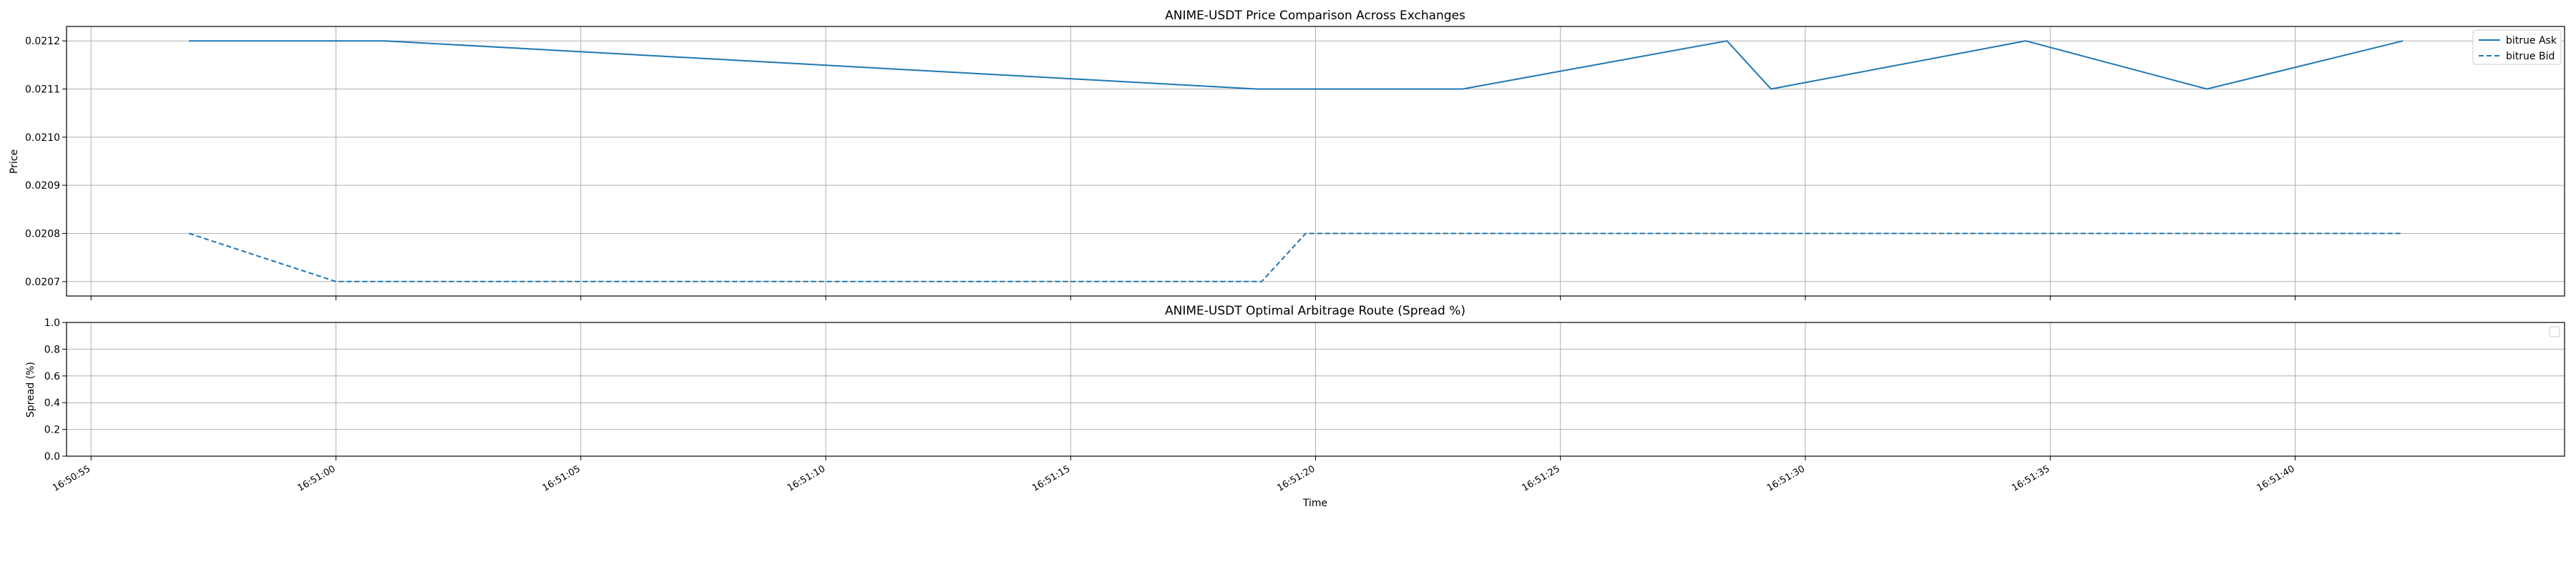 The height and width of the screenshot is (572, 2576). I want to click on y-tick-label: 0.4, so click(52, 403).